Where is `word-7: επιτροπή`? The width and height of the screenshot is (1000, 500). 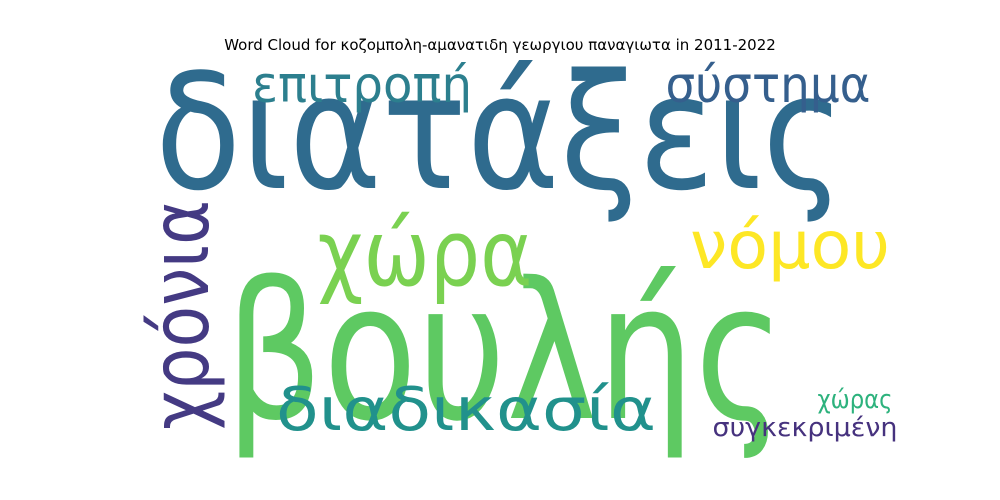 word-7: επιτροπή is located at coordinates (362, 85).